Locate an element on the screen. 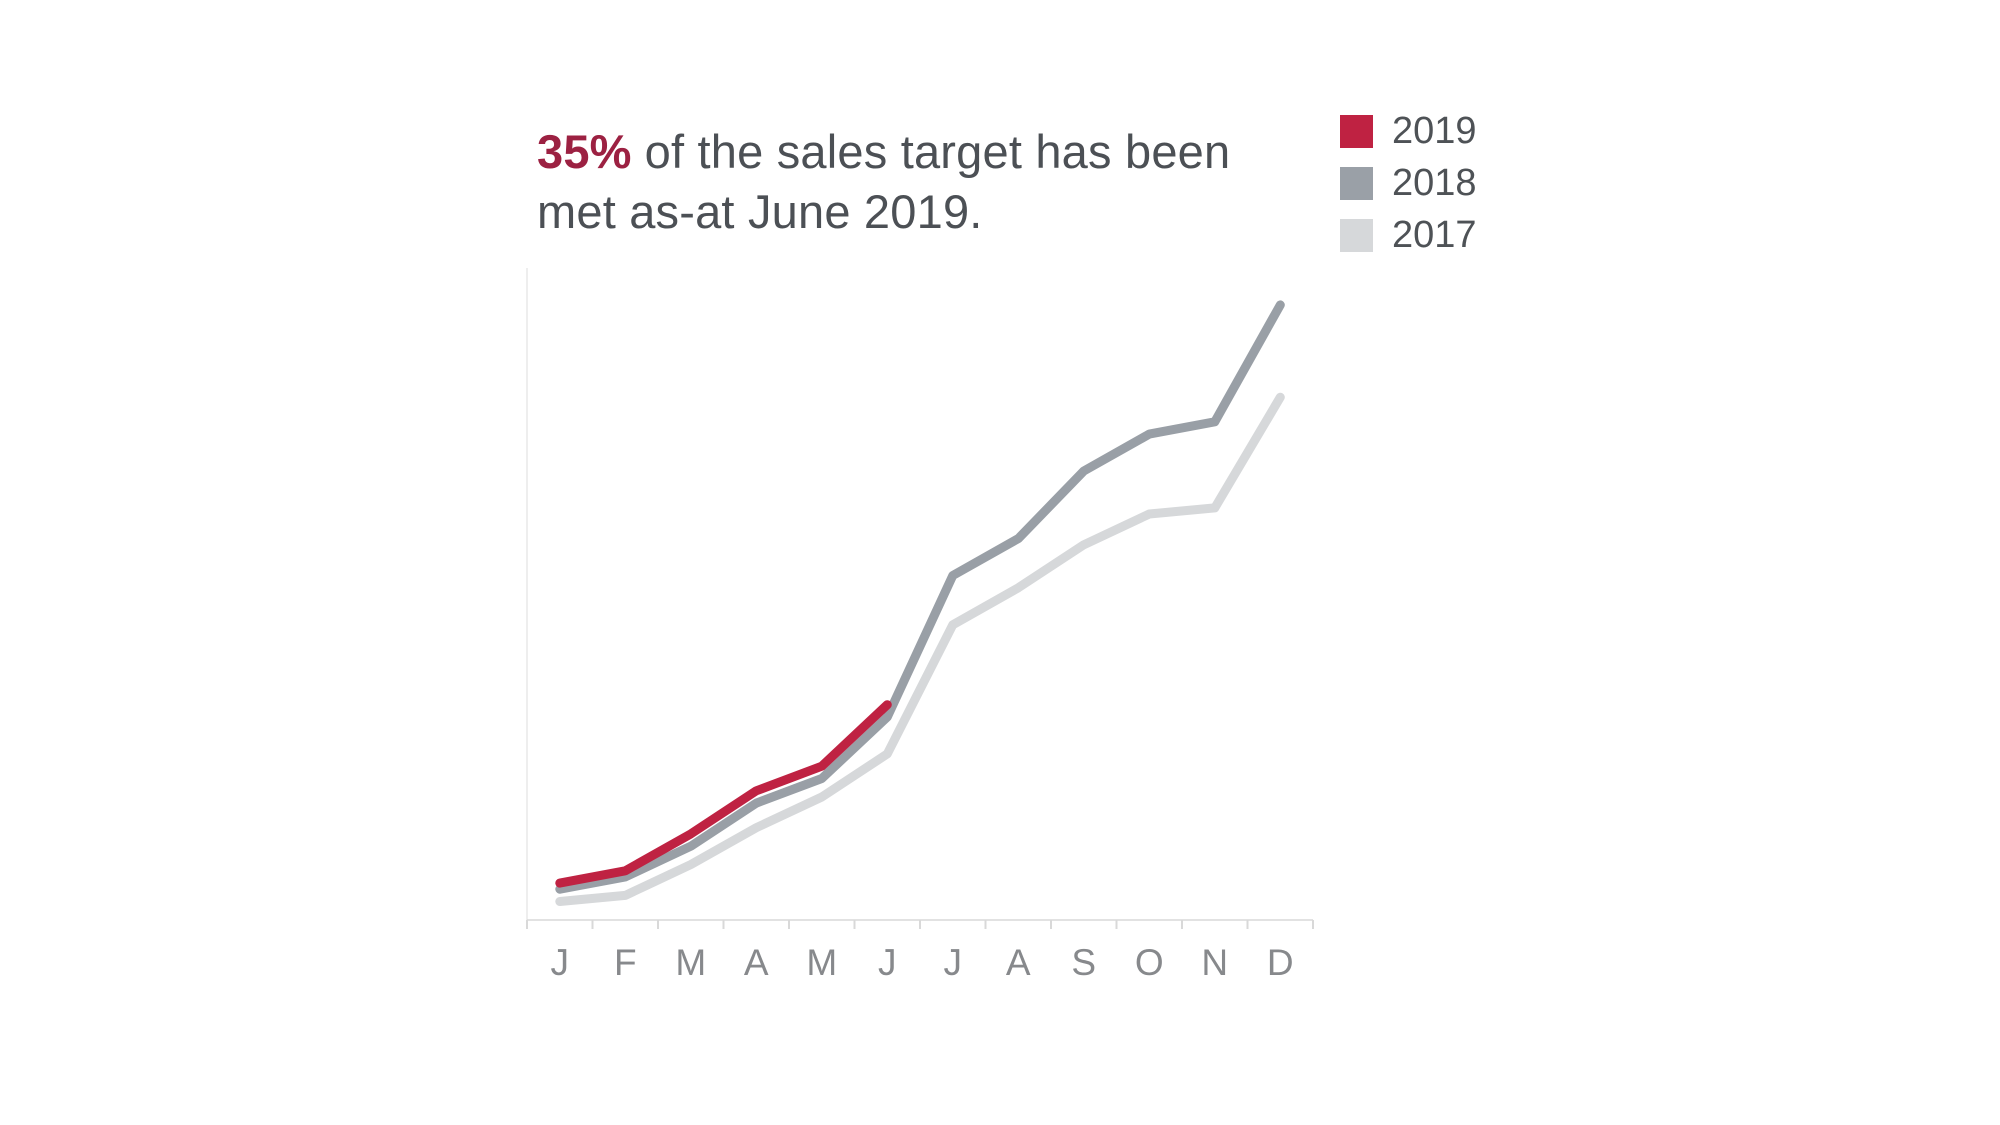 This screenshot has width=2000, height=1125. x-tick-label-mar: M is located at coordinates (690, 962).